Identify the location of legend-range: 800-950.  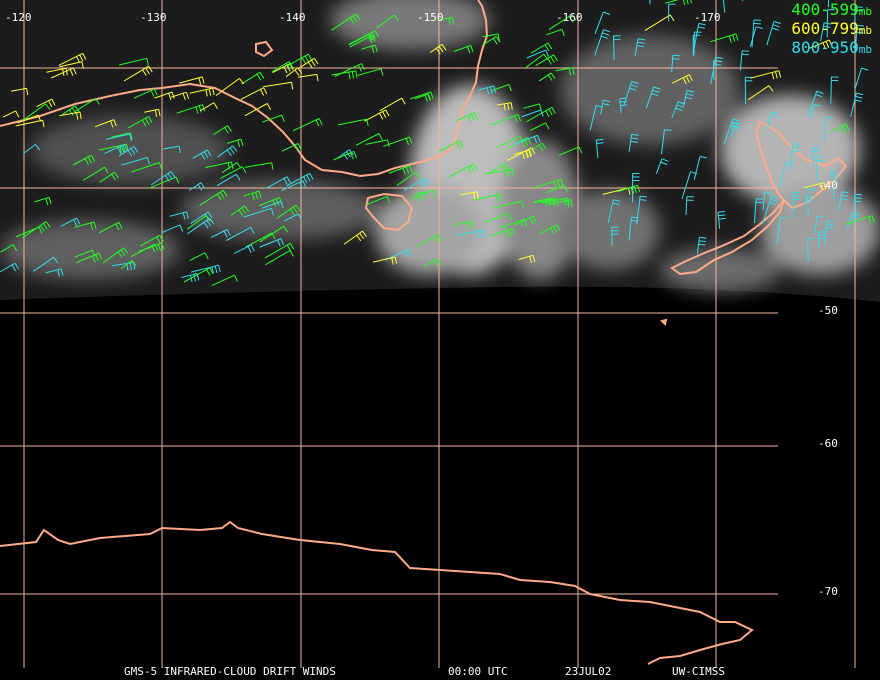
(825, 47).